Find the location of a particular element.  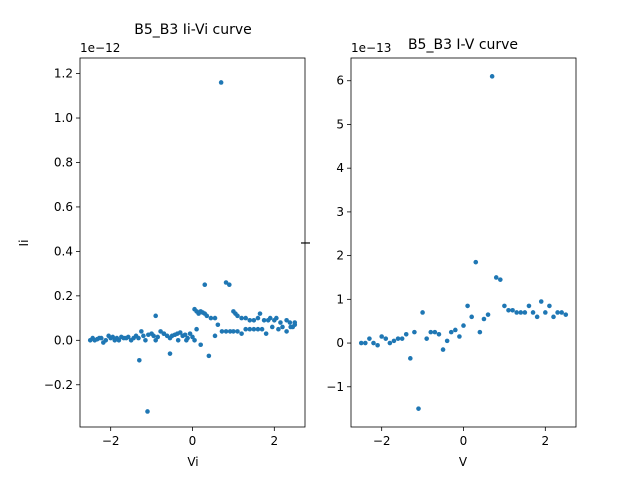

chart-title: B5_B3 I-V curve is located at coordinates (463, 45).